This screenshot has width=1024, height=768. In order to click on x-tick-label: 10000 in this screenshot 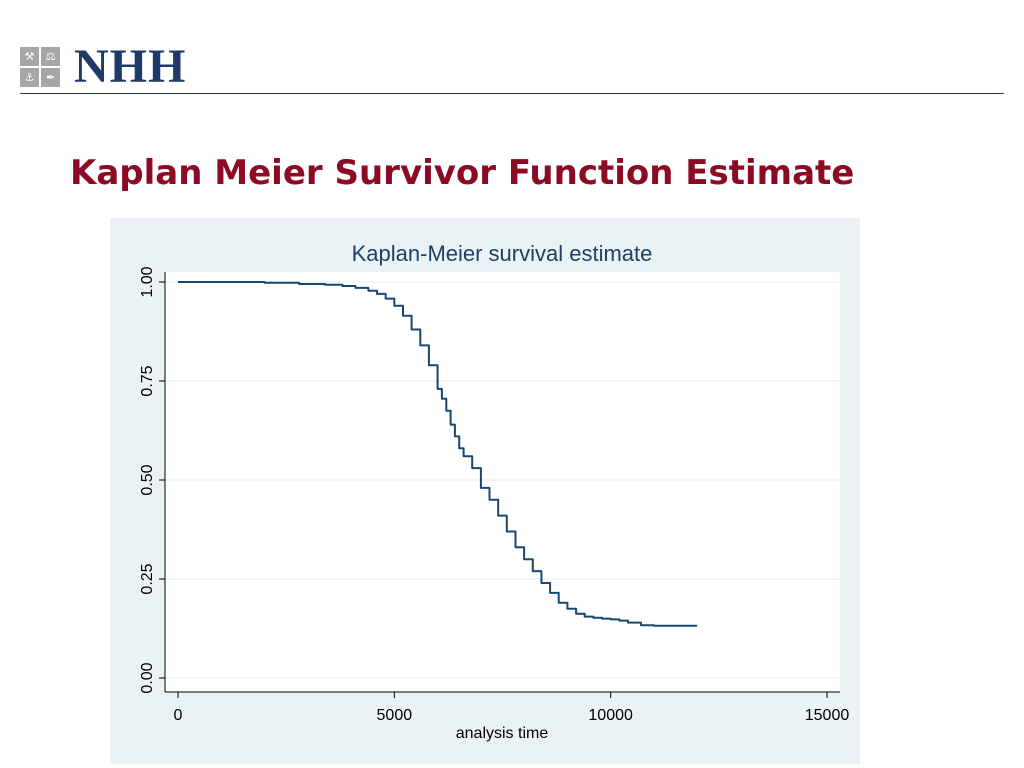, I will do `click(610, 715)`.